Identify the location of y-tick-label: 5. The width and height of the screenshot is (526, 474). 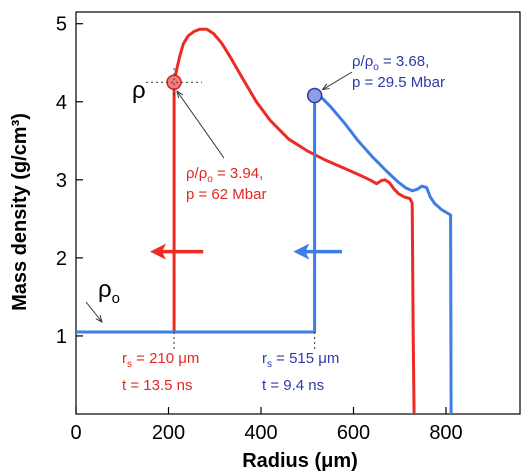
(61, 25).